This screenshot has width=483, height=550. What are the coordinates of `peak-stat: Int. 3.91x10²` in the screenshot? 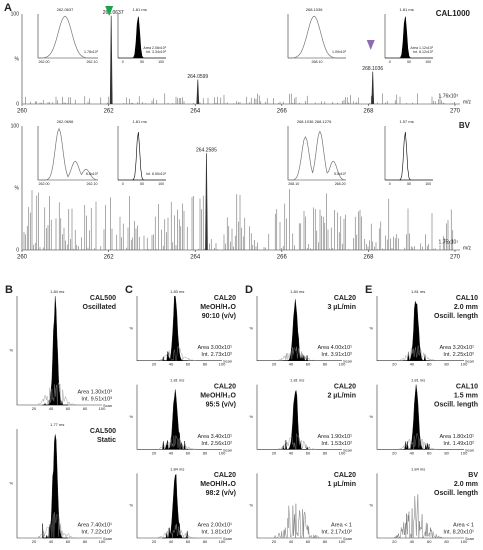 It's located at (336, 355).